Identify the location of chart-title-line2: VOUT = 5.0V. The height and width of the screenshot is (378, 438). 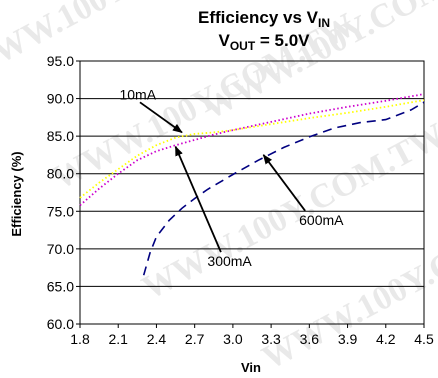
(264, 42).